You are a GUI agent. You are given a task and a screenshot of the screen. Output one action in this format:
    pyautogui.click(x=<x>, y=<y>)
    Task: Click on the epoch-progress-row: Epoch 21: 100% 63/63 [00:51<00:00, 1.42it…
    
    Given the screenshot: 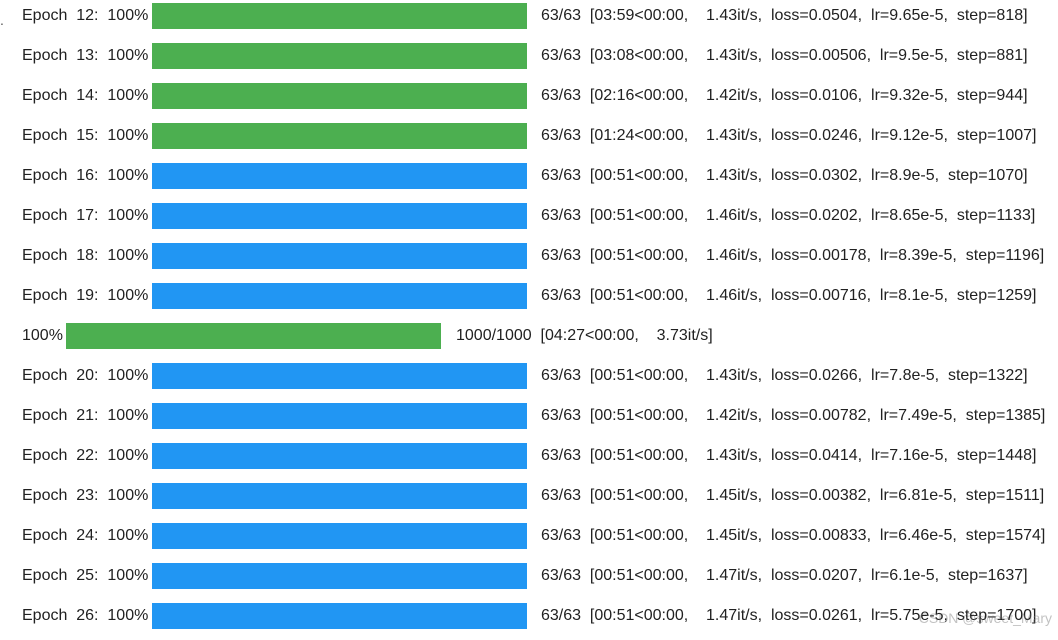 What is the action you would take?
    pyautogui.click(x=529, y=420)
    